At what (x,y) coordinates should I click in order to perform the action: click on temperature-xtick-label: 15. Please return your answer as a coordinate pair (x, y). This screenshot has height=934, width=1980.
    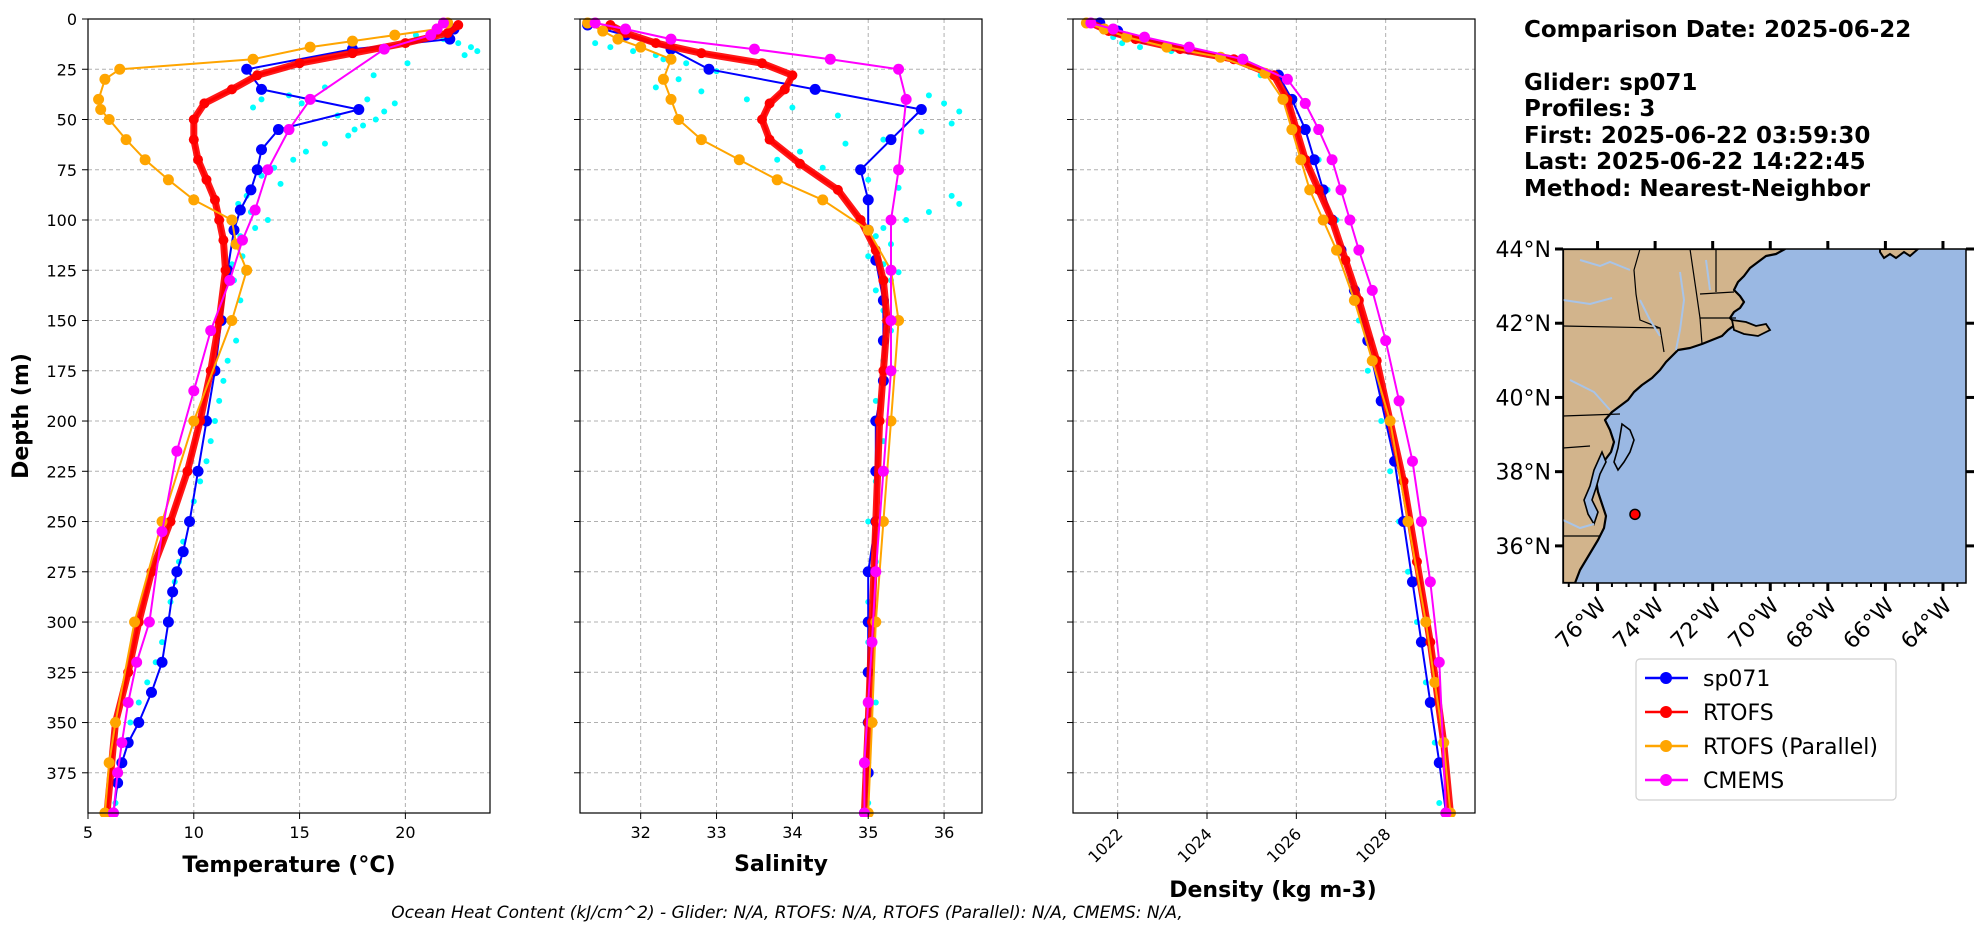
    Looking at the image, I should click on (299, 832).